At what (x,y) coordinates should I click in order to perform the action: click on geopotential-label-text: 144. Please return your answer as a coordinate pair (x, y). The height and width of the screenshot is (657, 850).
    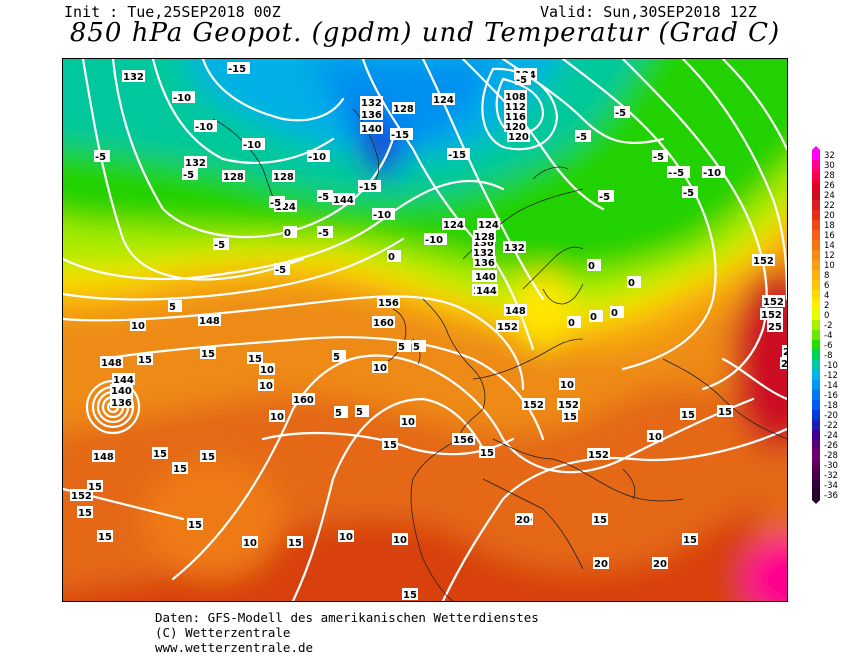
    Looking at the image, I should click on (123, 380).